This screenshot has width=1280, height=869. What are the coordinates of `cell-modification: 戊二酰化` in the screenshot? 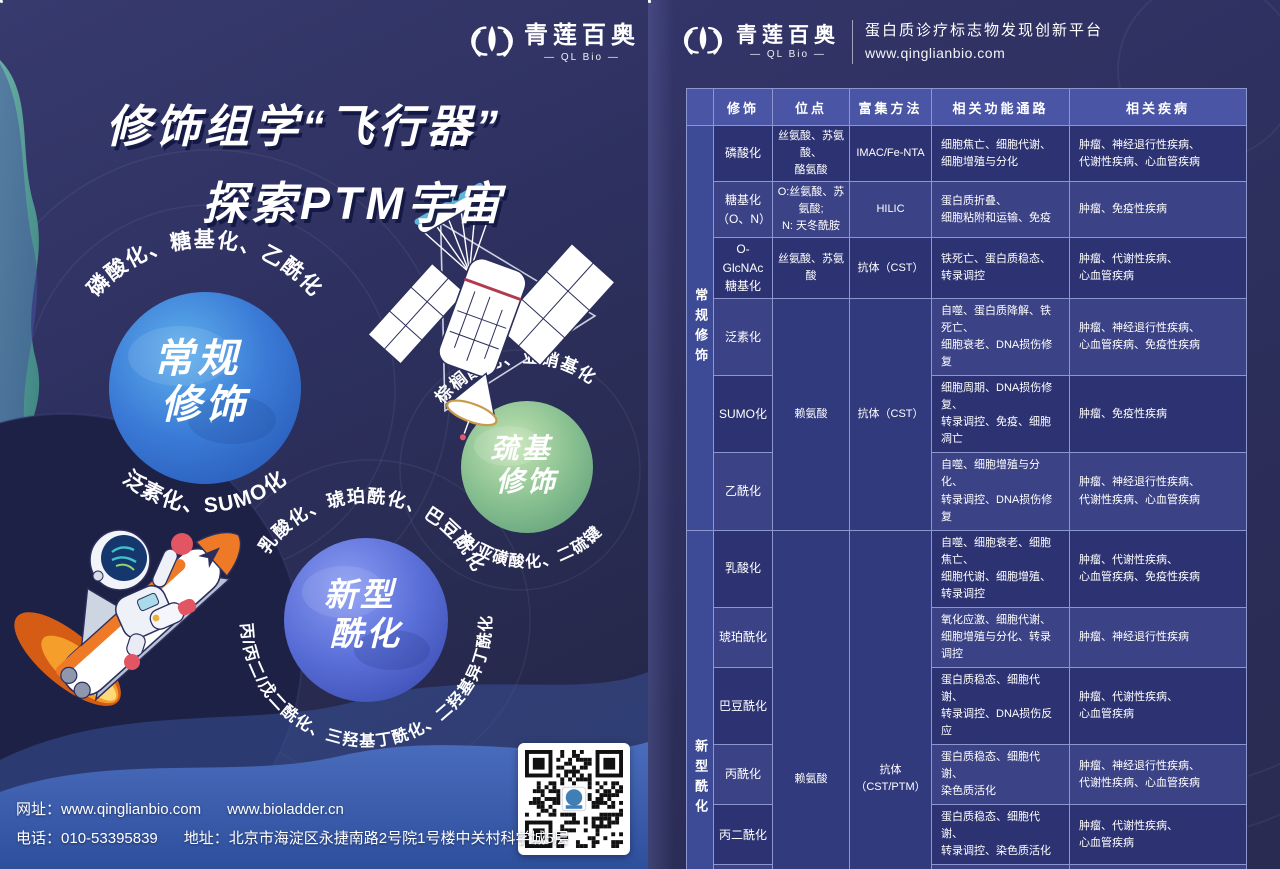 It's located at (743, 866).